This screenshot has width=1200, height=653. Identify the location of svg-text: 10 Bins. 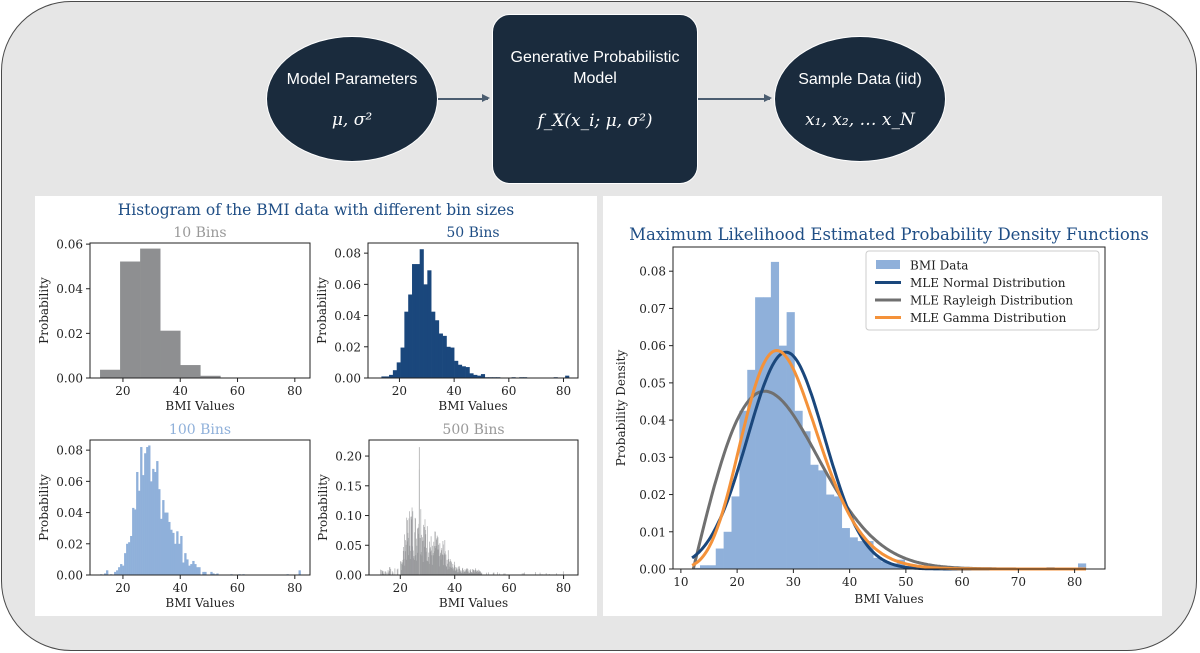
(199, 233).